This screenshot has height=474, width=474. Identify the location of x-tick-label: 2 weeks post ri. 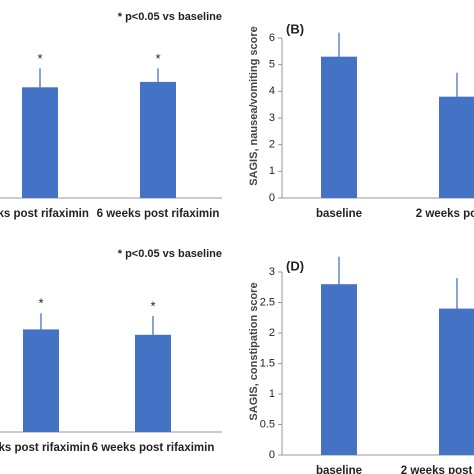
(445, 214).